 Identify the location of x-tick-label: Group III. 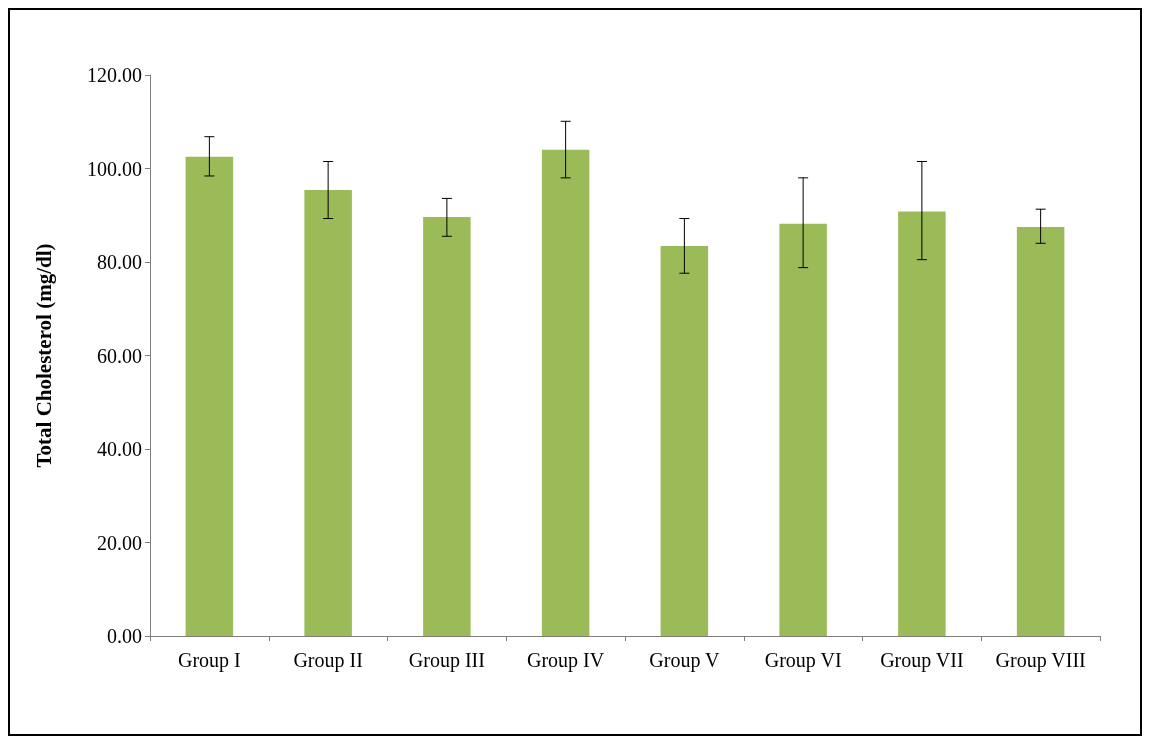
(446, 660).